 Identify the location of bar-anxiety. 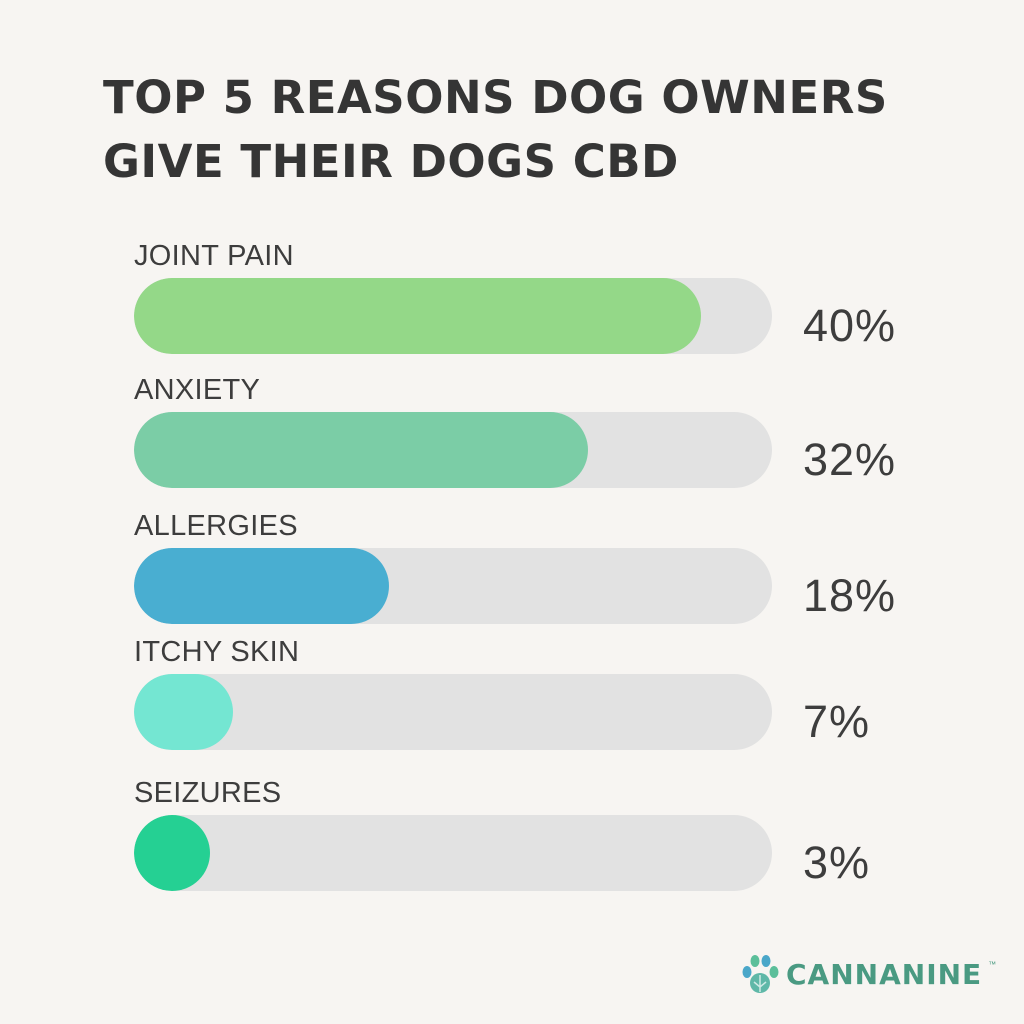
(361, 450).